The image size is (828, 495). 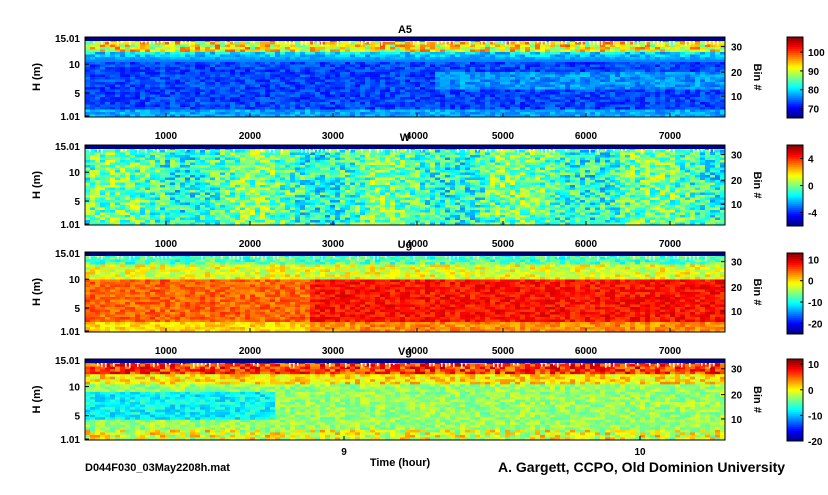 I want to click on colorbar-tick-label: 70, so click(x=814, y=110).